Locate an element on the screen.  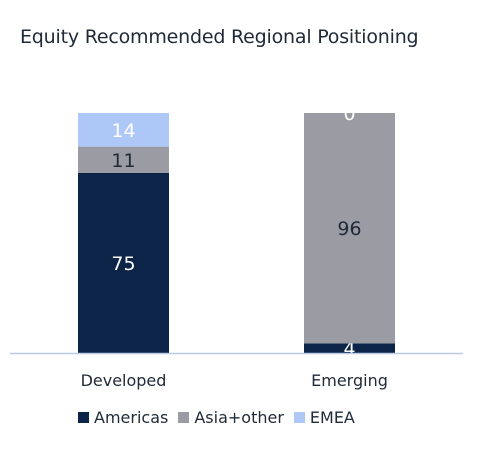
legend-item-asia-other: Asia+other is located at coordinates (231, 417).